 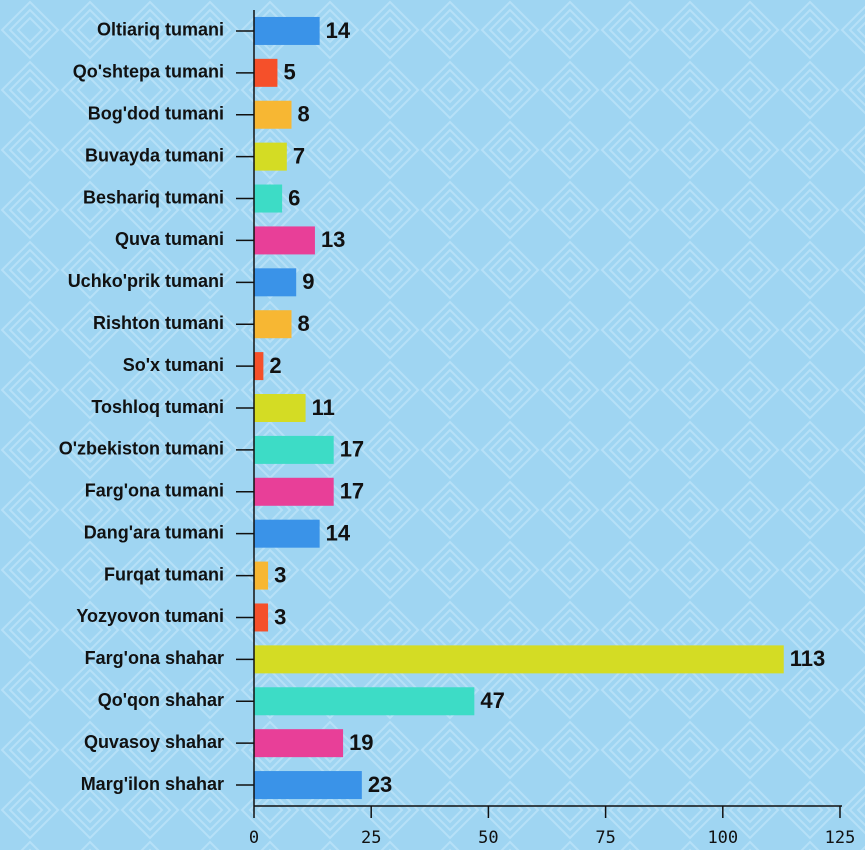 I want to click on category-label: Beshariq tumani, so click(x=153, y=197).